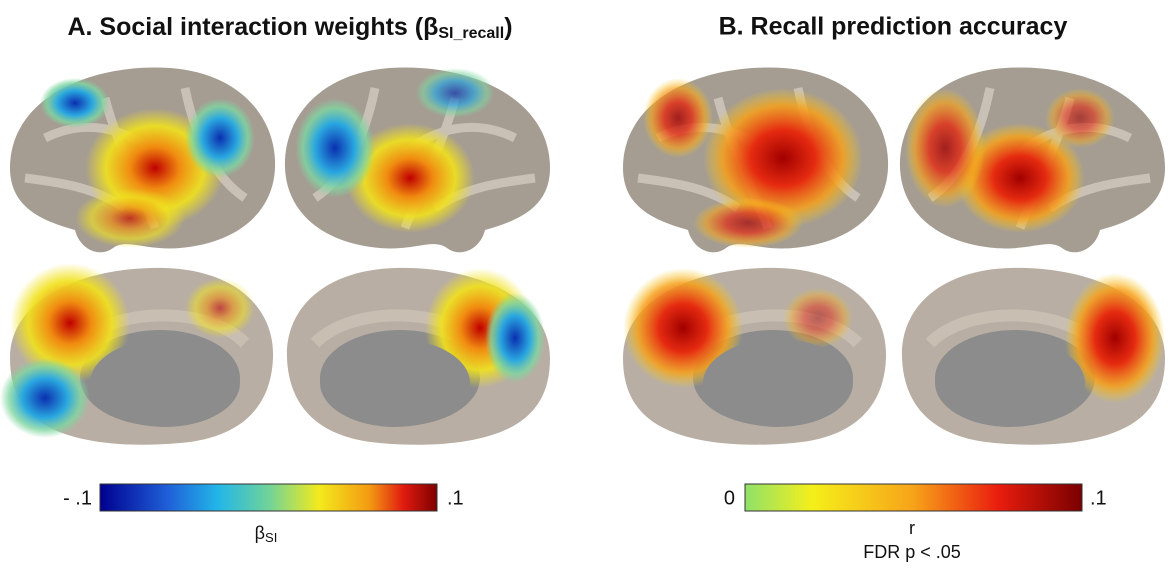 This screenshot has height=575, width=1173. Describe the element at coordinates (893, 27) in the screenshot. I see `panel-b-title: B. Recall prediction accuracy` at that location.